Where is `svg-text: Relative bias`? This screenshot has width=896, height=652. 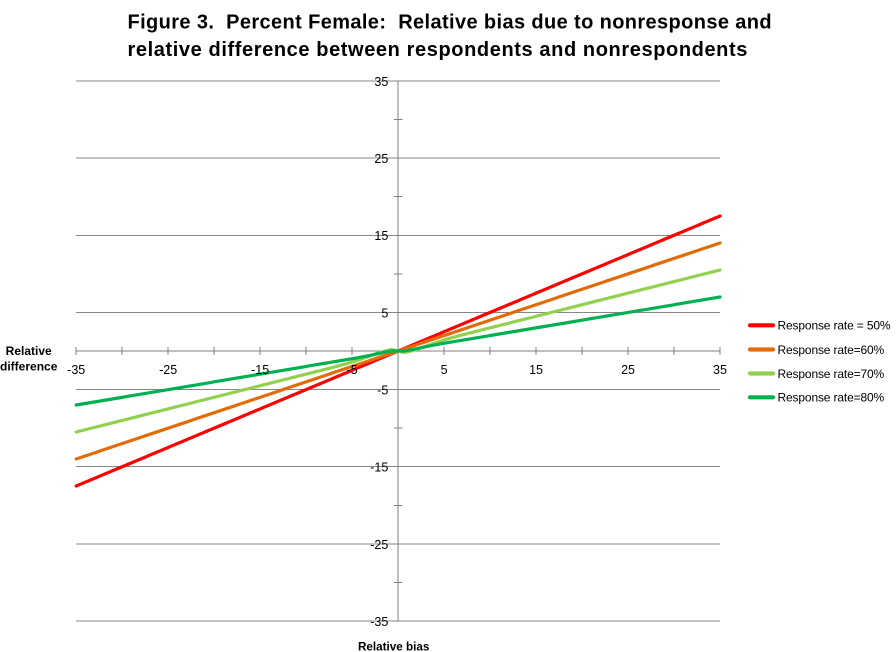 svg-text: Relative bias is located at coordinates (394, 646).